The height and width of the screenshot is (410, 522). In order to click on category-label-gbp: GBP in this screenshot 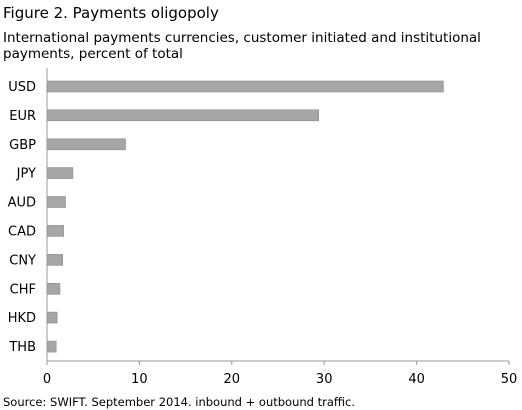, I will do `click(22, 145)`.